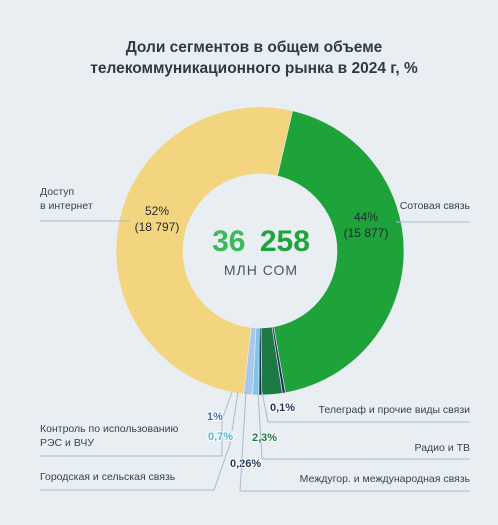  I want to click on pct-label-kontrol: 1%, so click(215, 417).